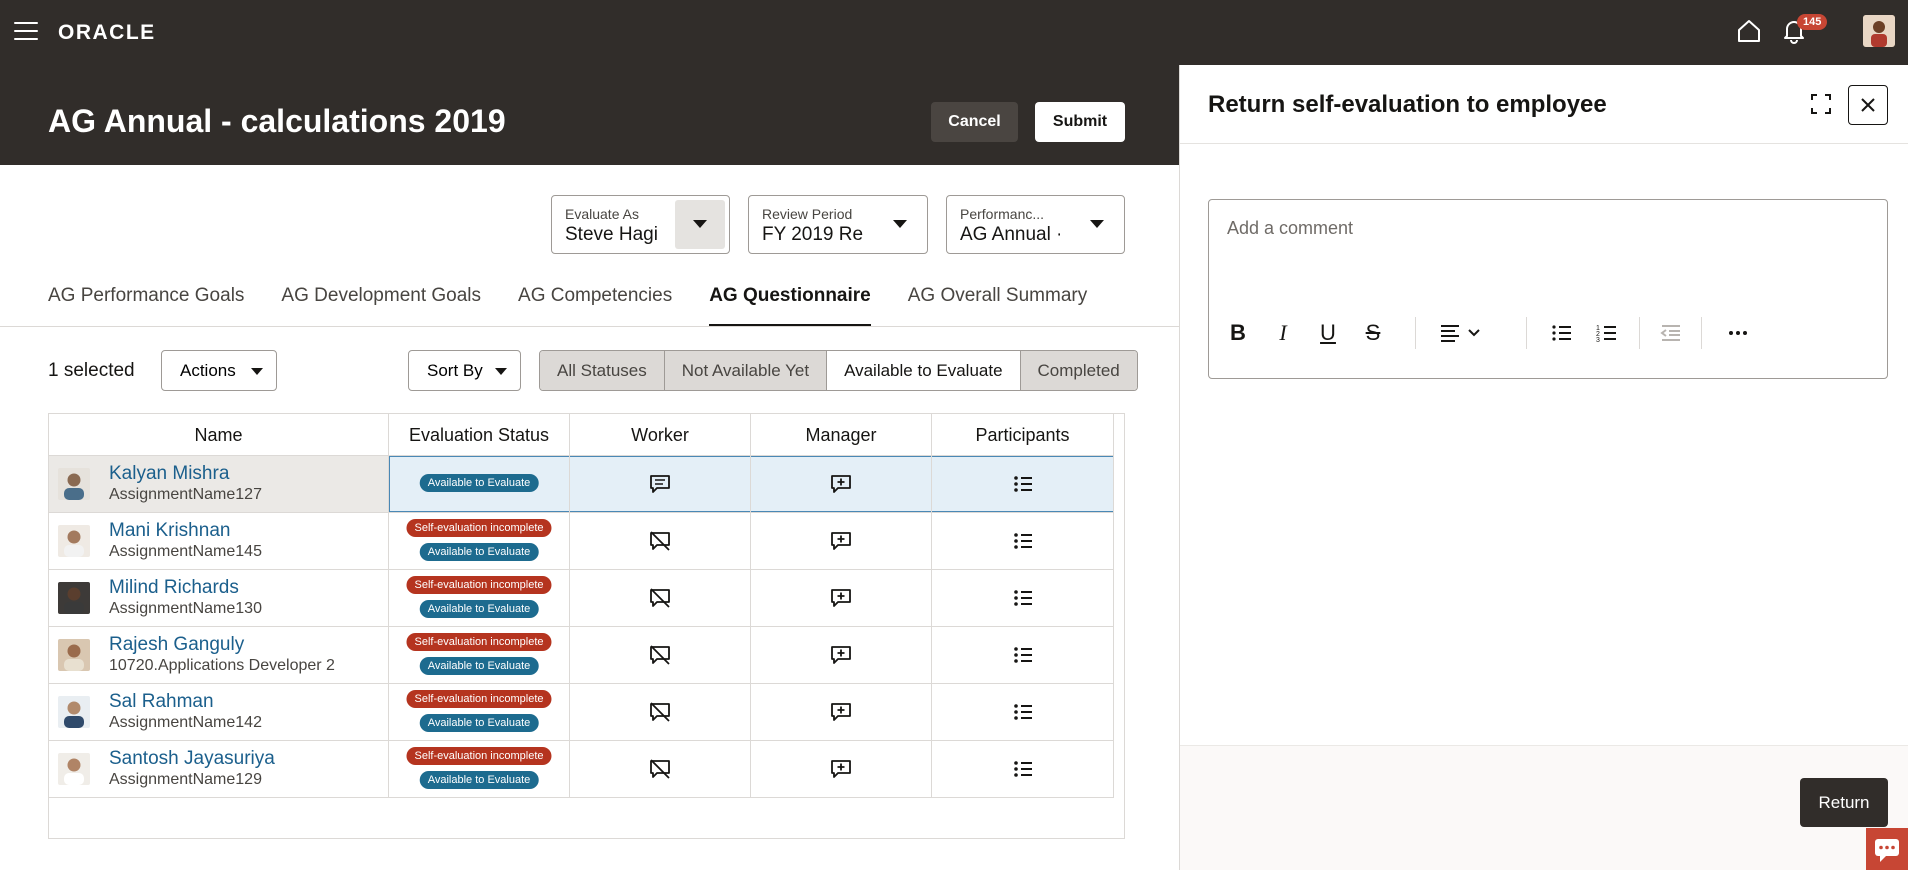 The height and width of the screenshot is (875, 1908). I want to click on person-name-link: Kalyan Mishra, so click(169, 473).